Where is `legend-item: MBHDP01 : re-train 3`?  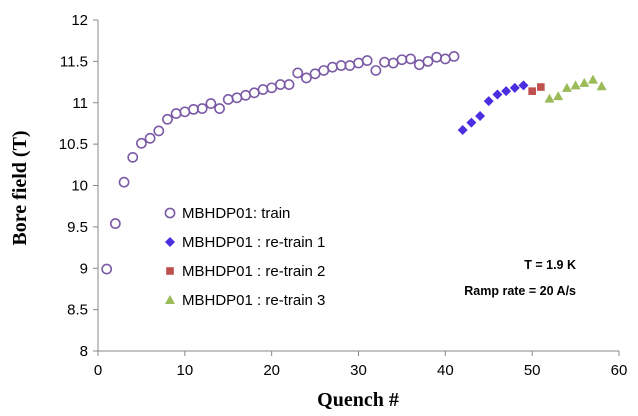 legend-item: MBHDP01 : re-train 3 is located at coordinates (245, 300).